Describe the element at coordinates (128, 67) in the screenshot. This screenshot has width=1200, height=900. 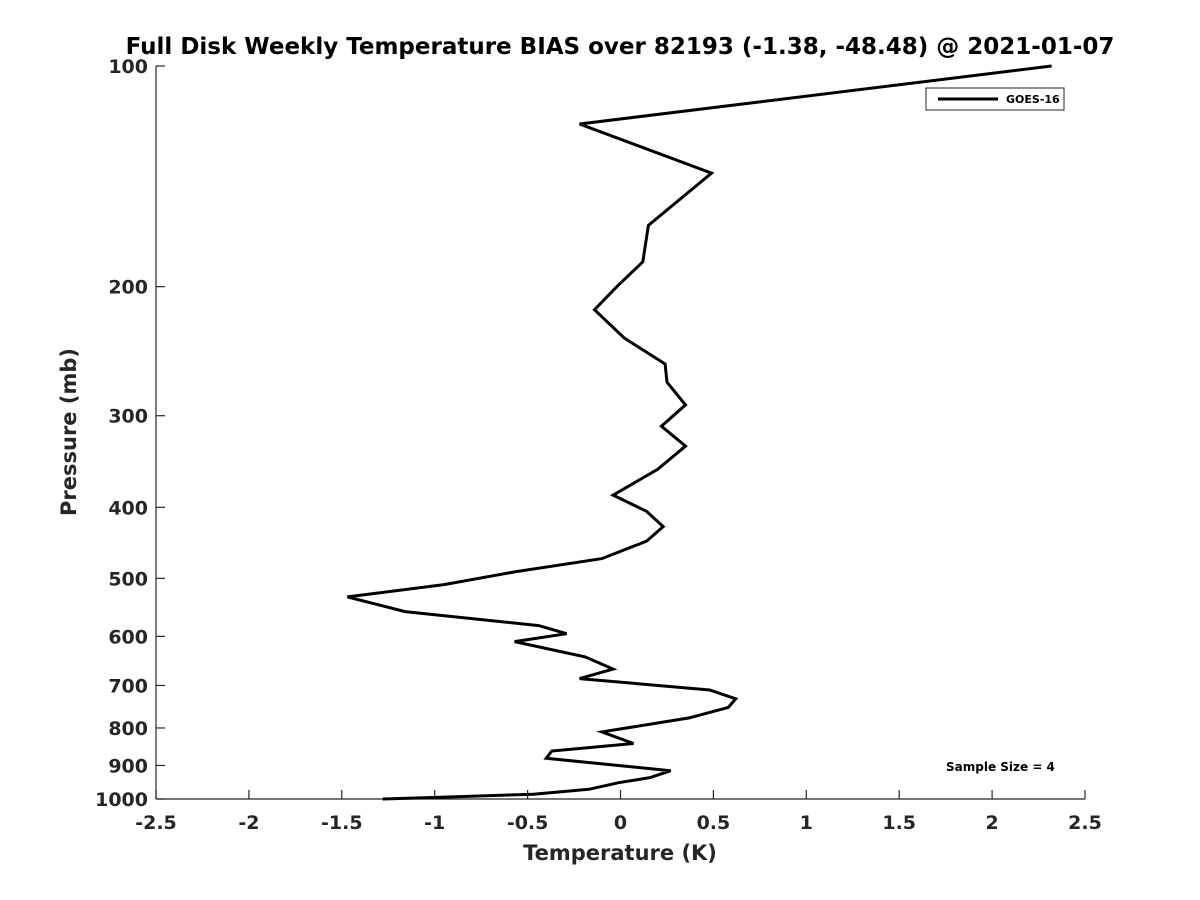
I see `y-tick-label: 100` at that location.